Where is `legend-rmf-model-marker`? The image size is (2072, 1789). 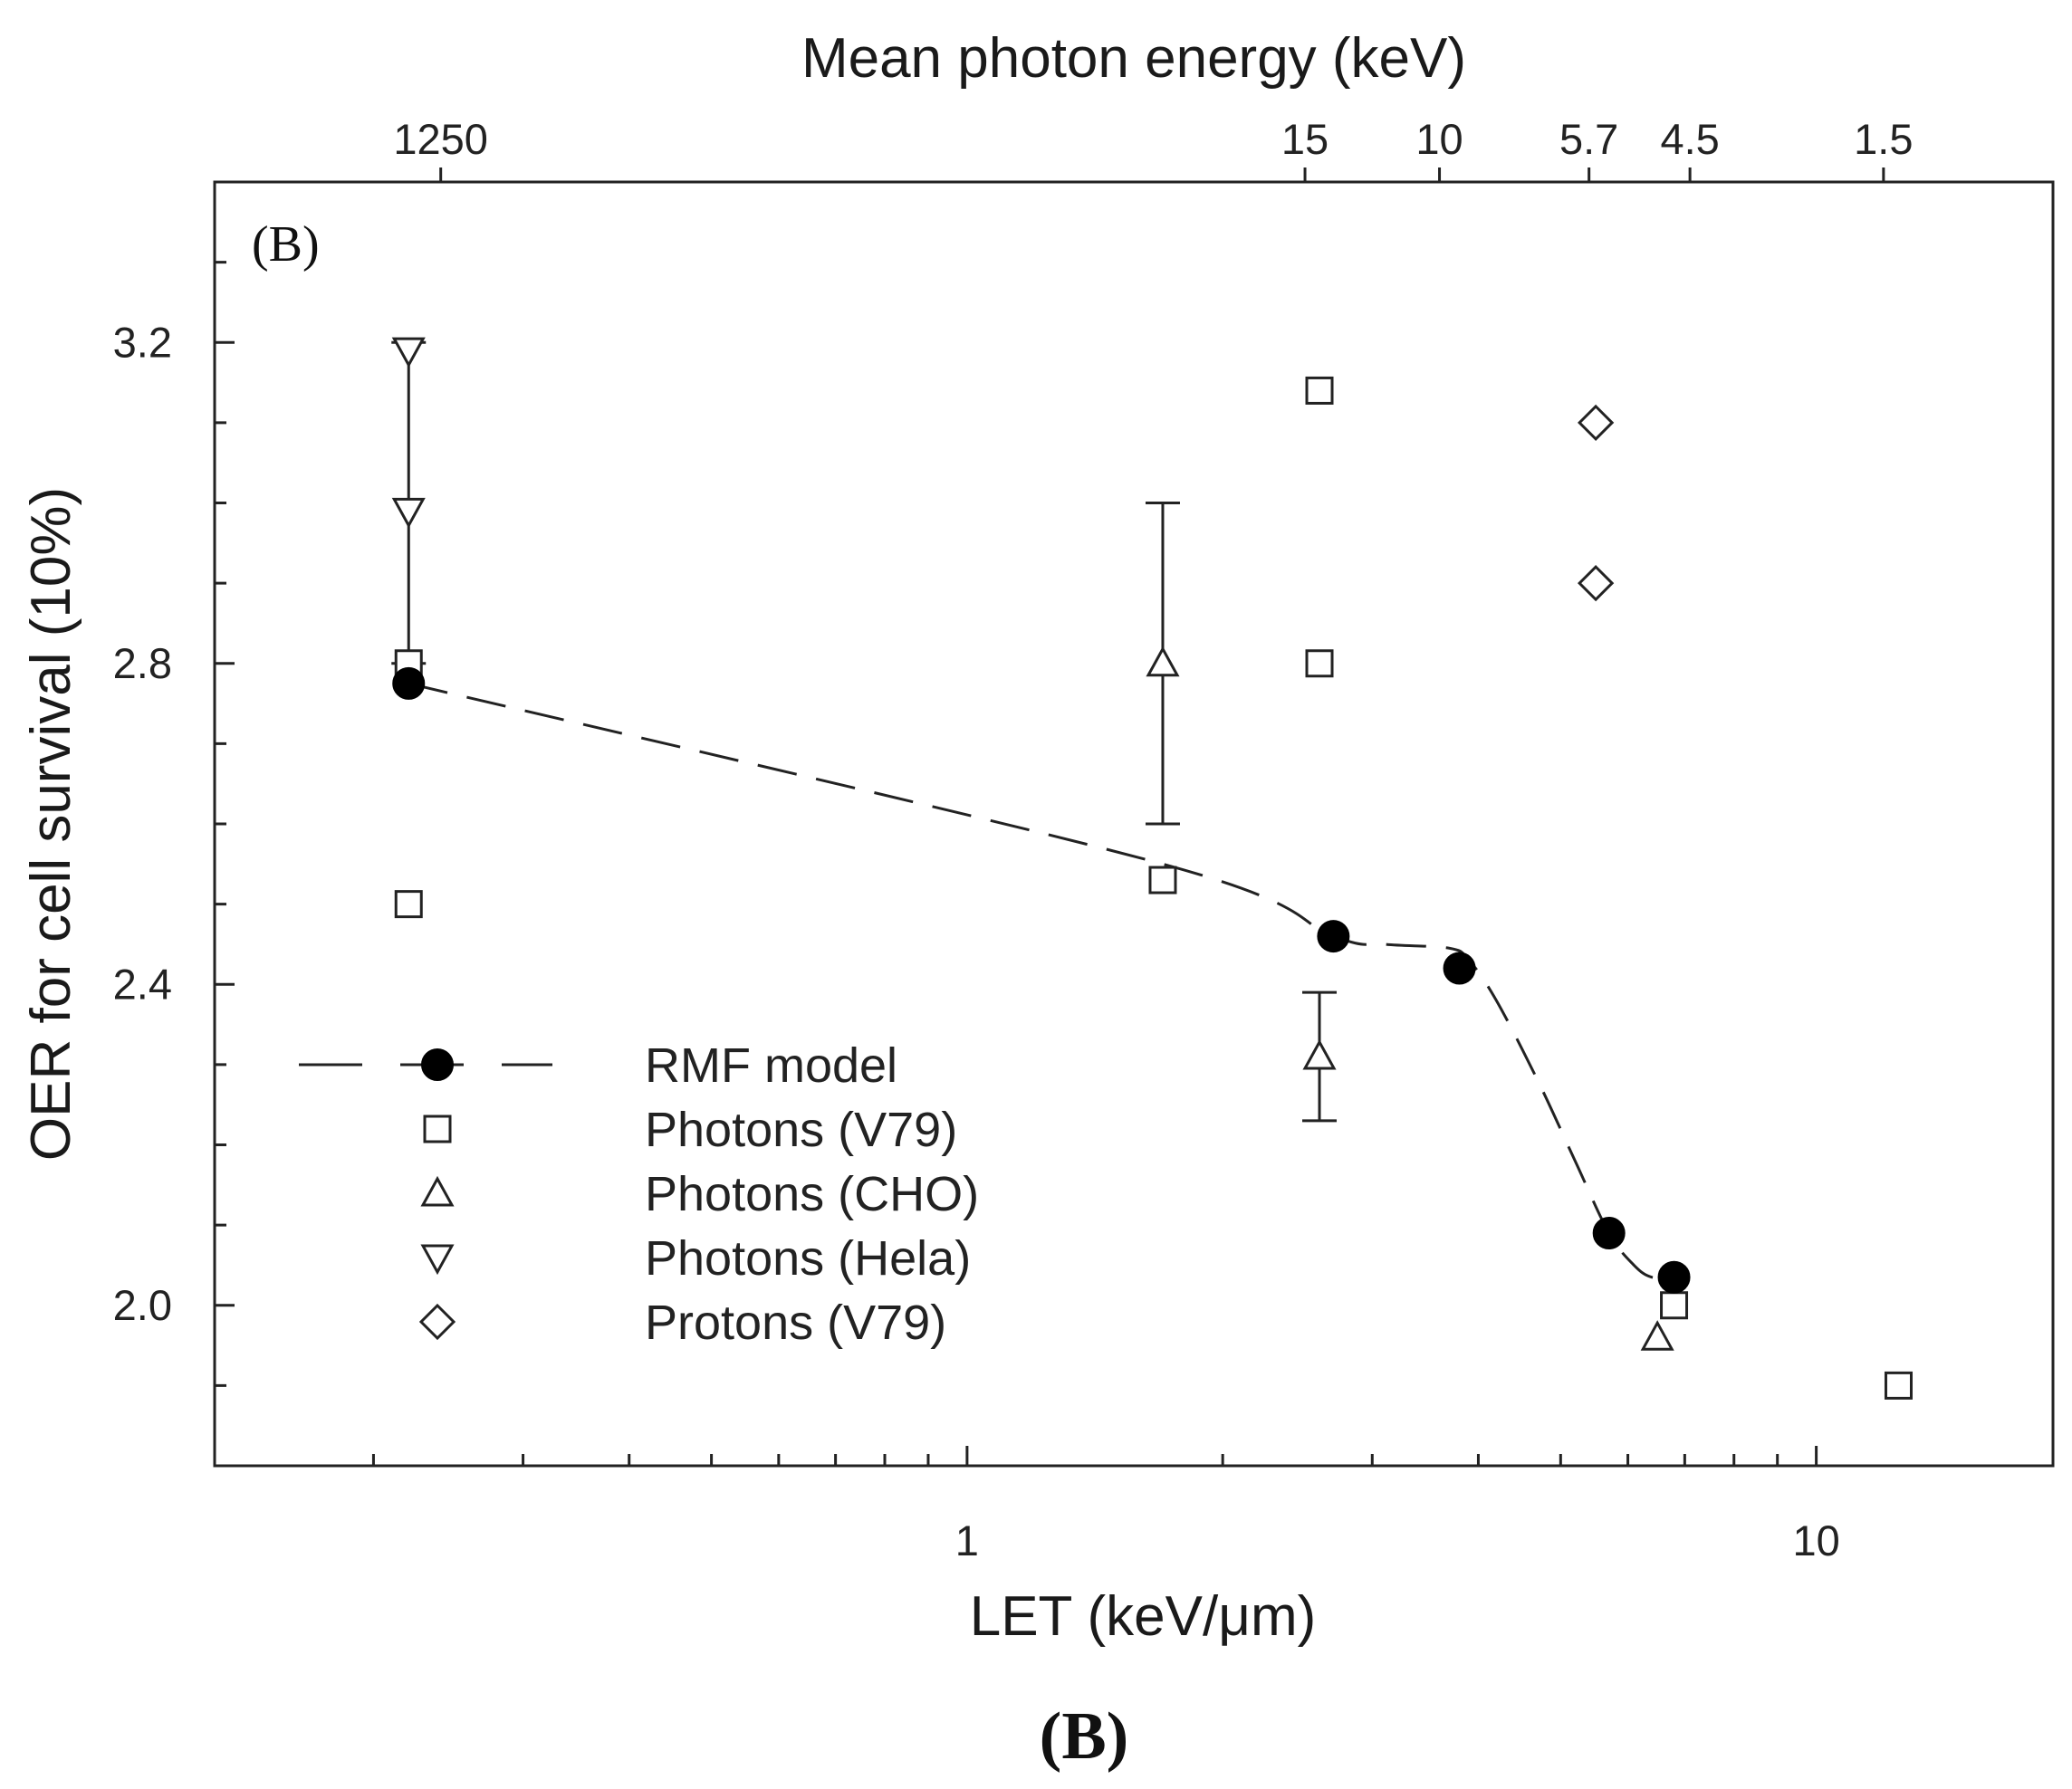
legend-rmf-model-marker is located at coordinates (438, 1065).